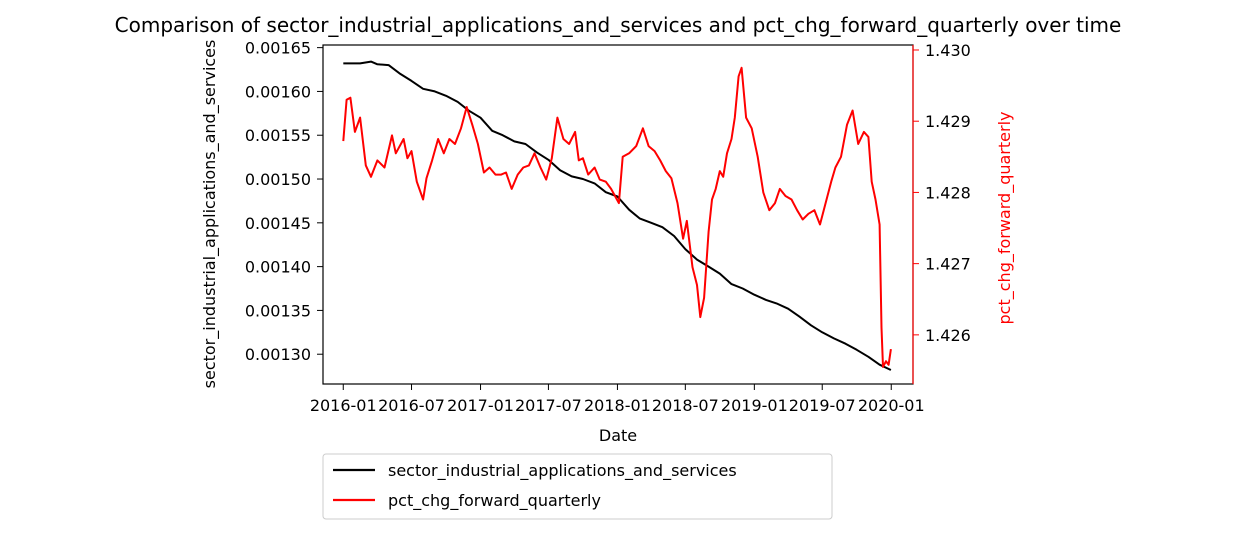 Image resolution: width=1237 pixels, height=534 pixels. I want to click on x-tick-label: 2017-07, so click(548, 405).